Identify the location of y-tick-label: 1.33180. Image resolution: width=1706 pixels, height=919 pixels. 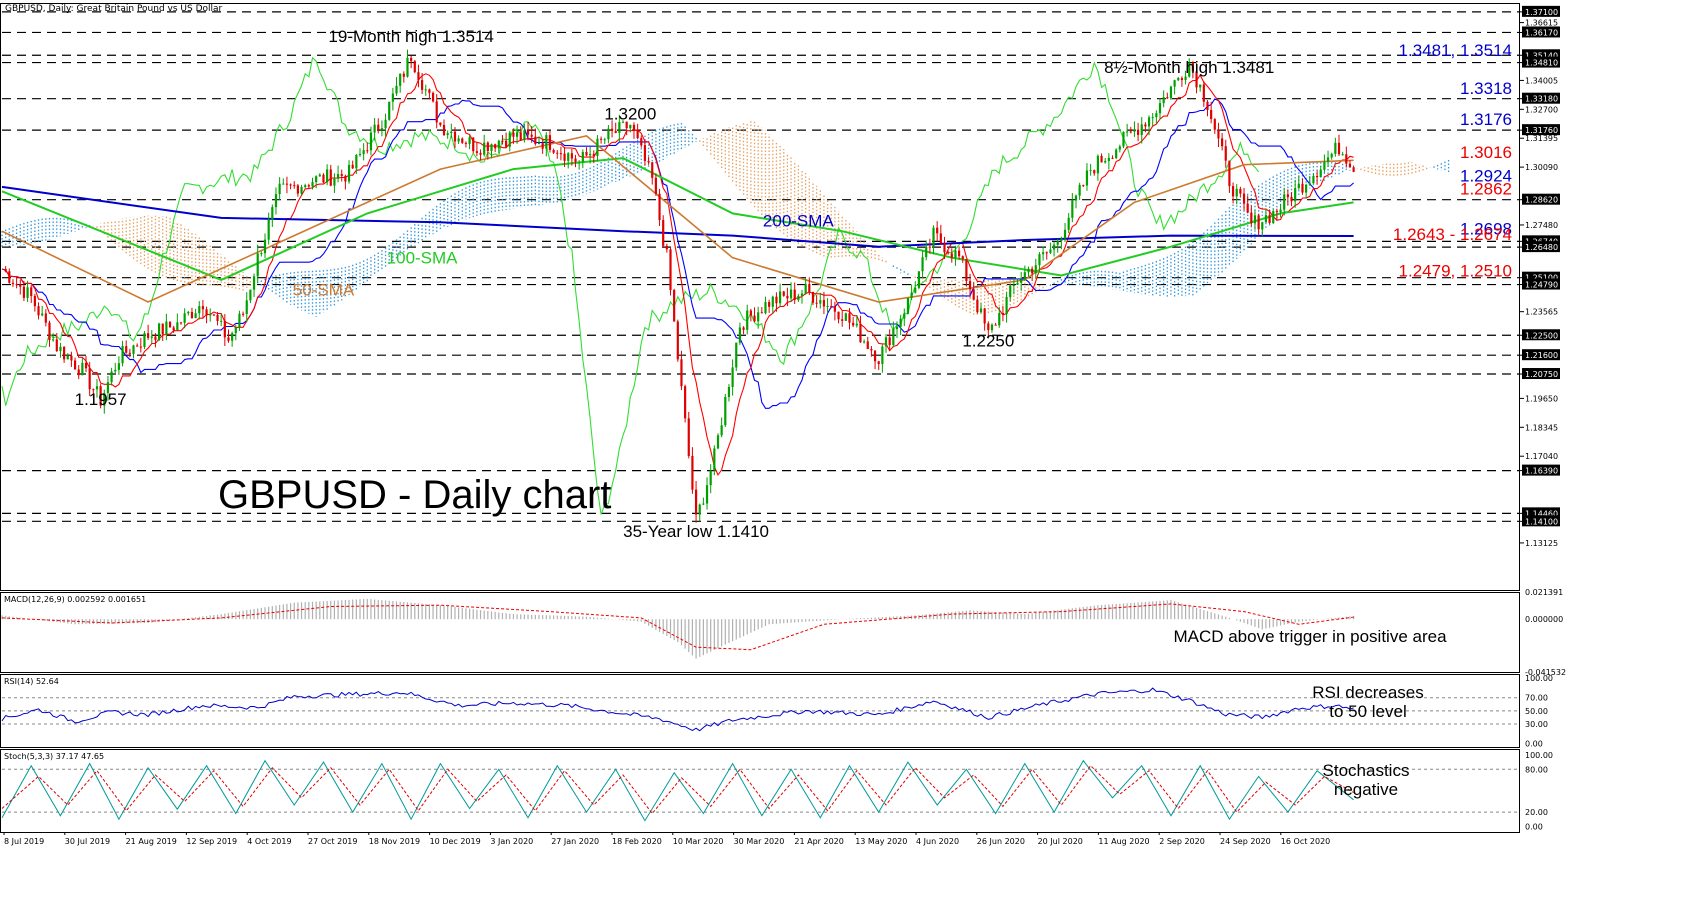
(1541, 99).